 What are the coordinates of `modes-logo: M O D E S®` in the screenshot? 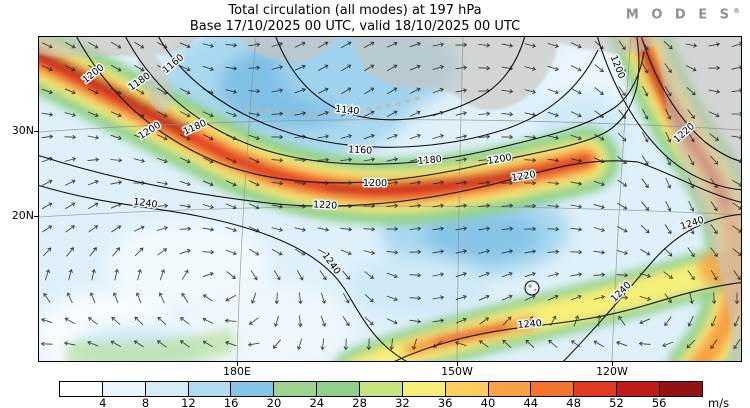 It's located at (683, 14).